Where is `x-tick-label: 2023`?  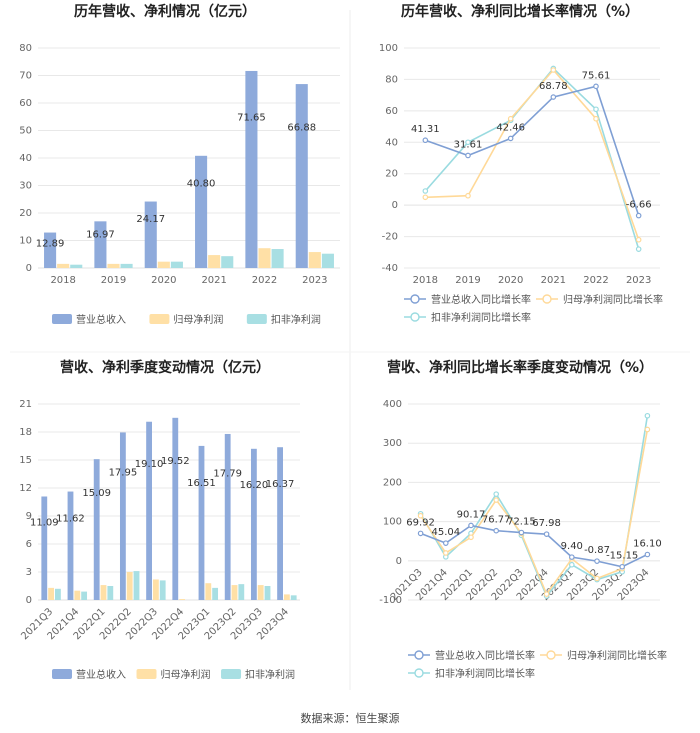
x-tick-label: 2023 is located at coordinates (638, 280).